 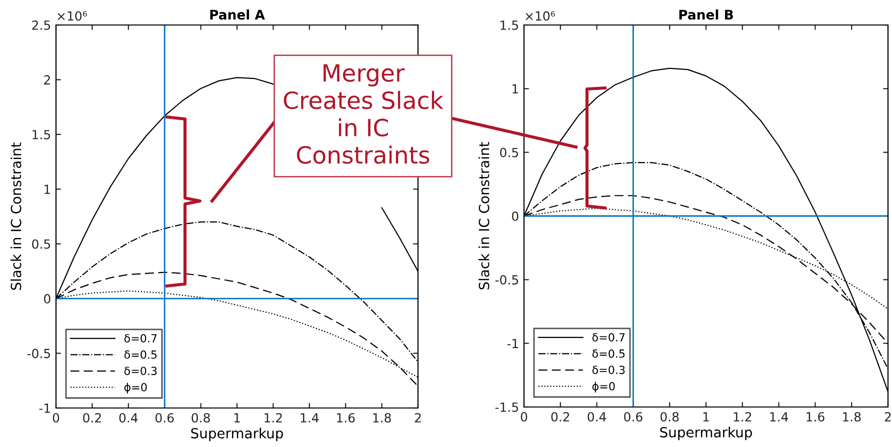 What do you see at coordinates (41, 25) in the screenshot?
I see `y-tick-label: 2.5` at bounding box center [41, 25].